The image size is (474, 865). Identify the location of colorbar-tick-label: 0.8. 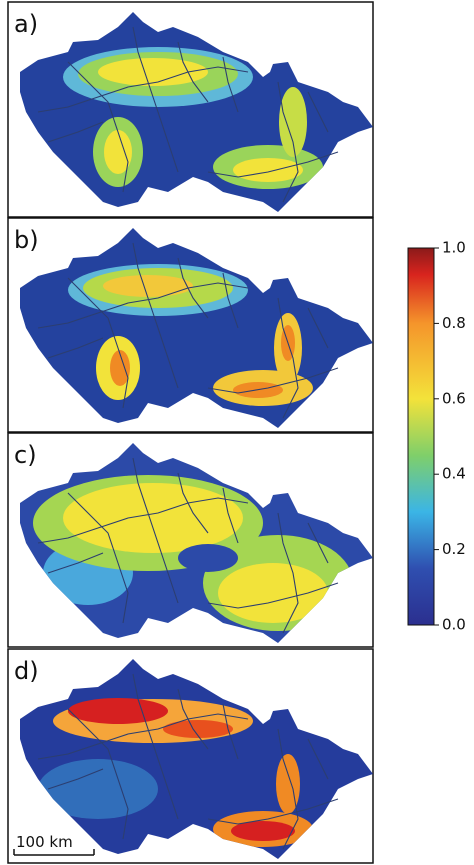
(454, 323).